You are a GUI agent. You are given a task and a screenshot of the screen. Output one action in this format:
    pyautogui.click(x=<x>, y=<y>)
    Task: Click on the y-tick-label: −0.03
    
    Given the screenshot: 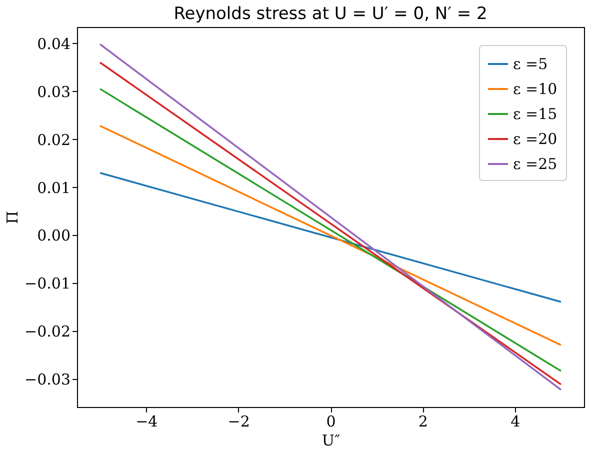 What is the action you would take?
    pyautogui.click(x=47, y=379)
    